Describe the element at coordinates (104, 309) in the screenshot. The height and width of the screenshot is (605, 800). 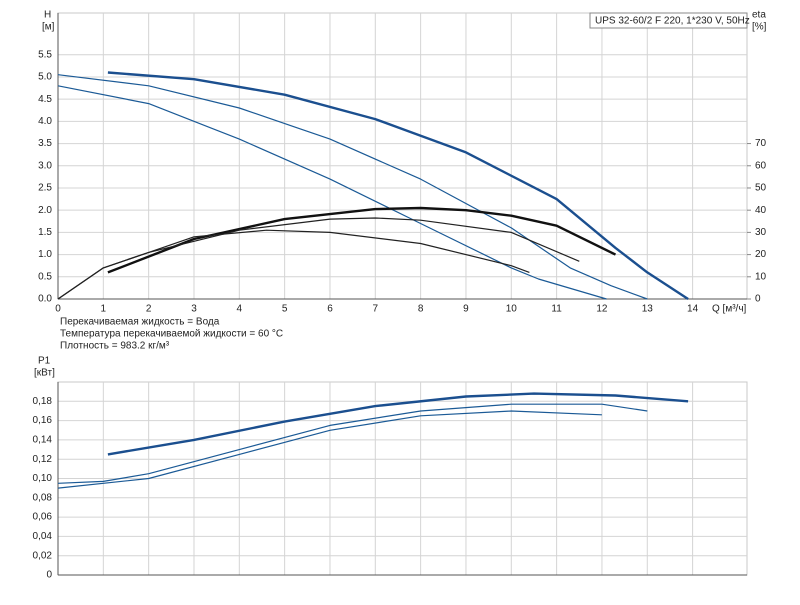
I see `x-tick-label: 1` at that location.